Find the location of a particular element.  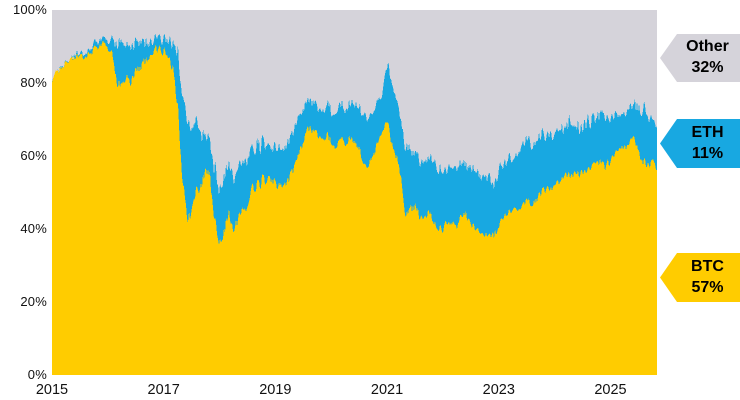

x-tick-label-2019: 2019 is located at coordinates (275, 390).